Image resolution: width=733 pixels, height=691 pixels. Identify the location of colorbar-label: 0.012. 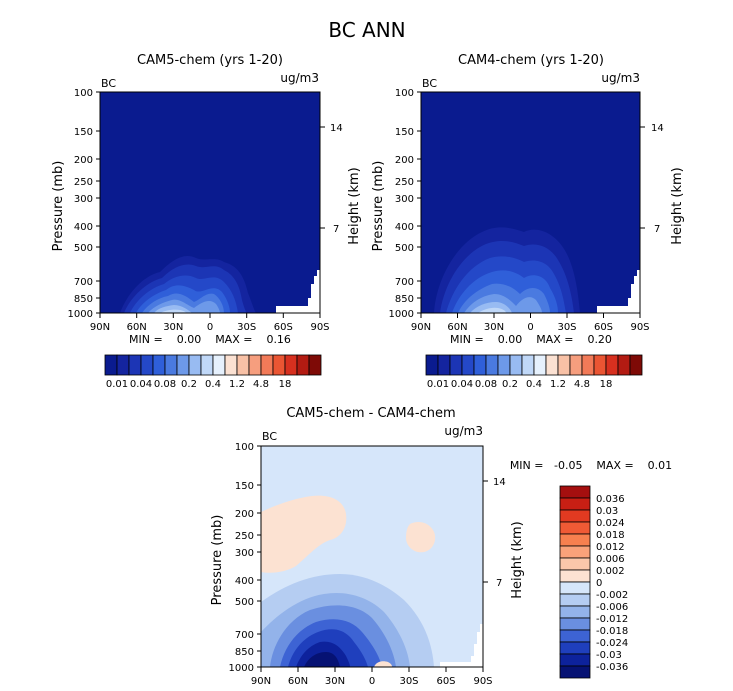
(610, 547).